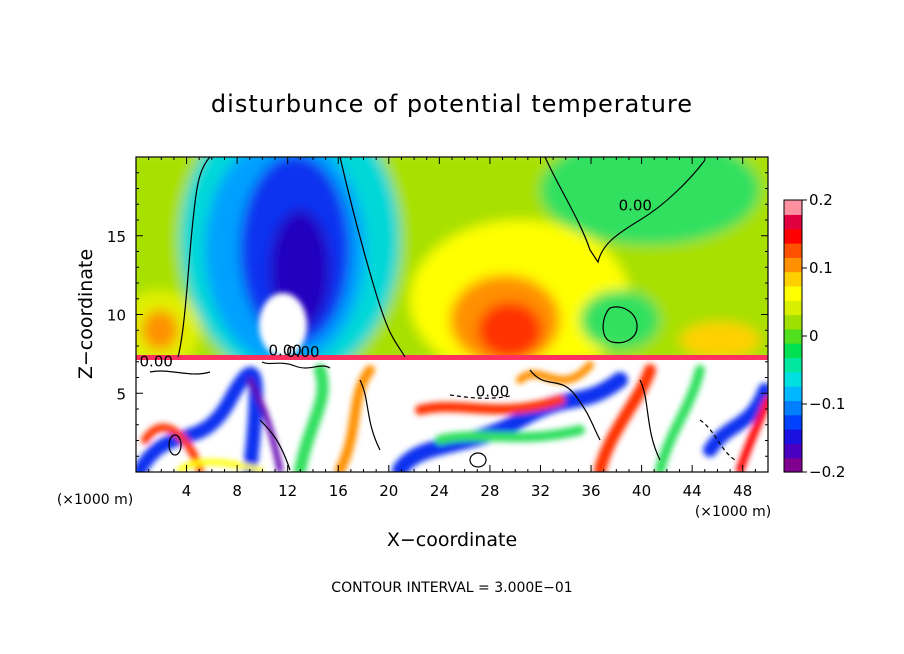 The width and height of the screenshot is (904, 654). What do you see at coordinates (116, 316) in the screenshot?
I see `z-tick-label: 10` at bounding box center [116, 316].